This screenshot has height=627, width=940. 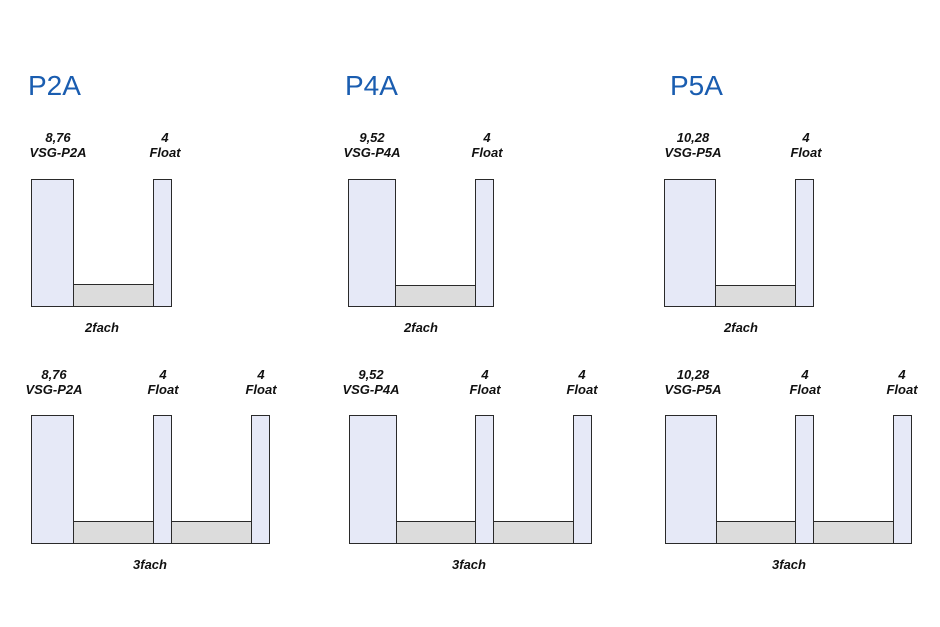 I want to click on double-left-label: 8,76 VSG-P2A, so click(x=58, y=145).